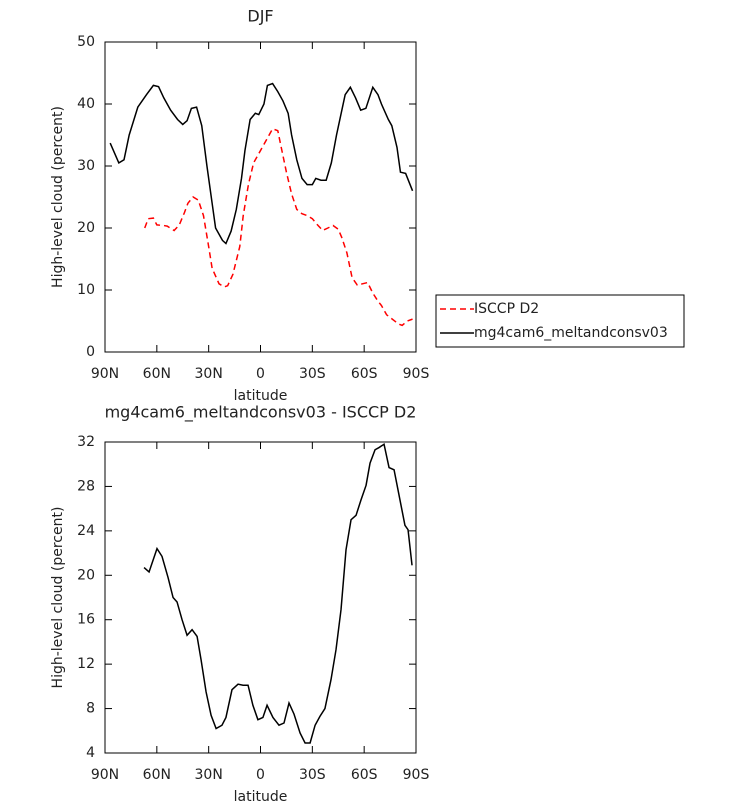 This screenshot has height=808, width=732. Describe the element at coordinates (560, 321) in the screenshot. I see `legend-box` at that location.